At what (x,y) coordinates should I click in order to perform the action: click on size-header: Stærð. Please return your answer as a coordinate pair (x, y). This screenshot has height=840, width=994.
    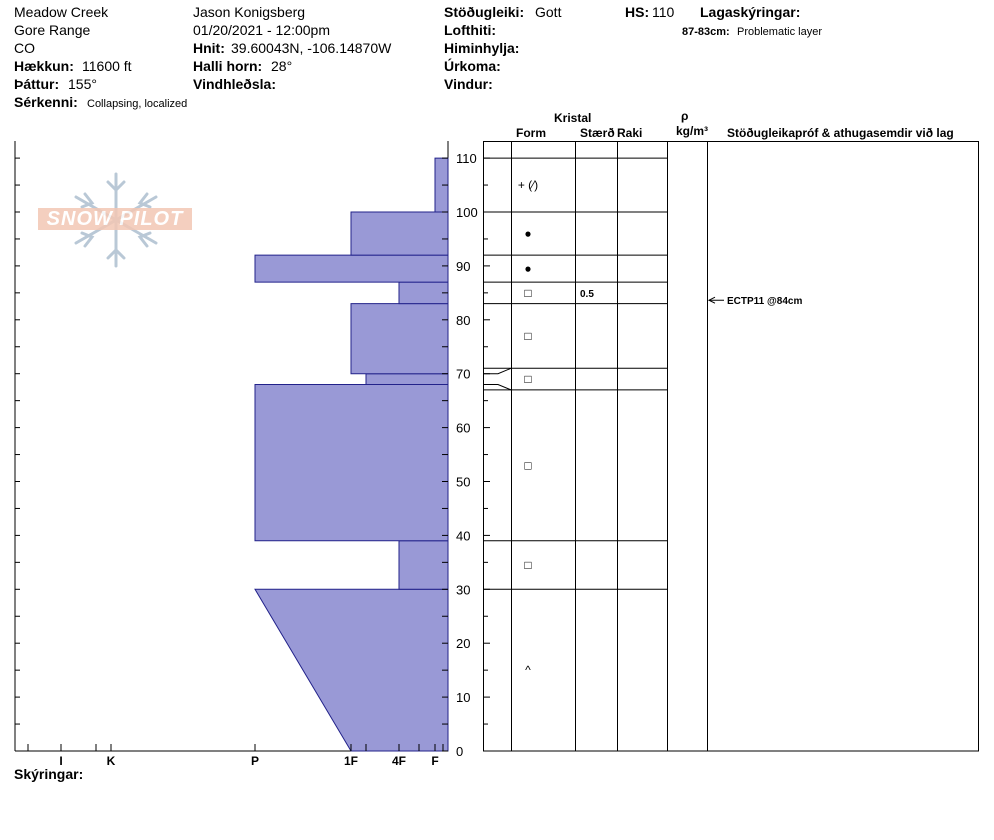
    Looking at the image, I should click on (597, 133).